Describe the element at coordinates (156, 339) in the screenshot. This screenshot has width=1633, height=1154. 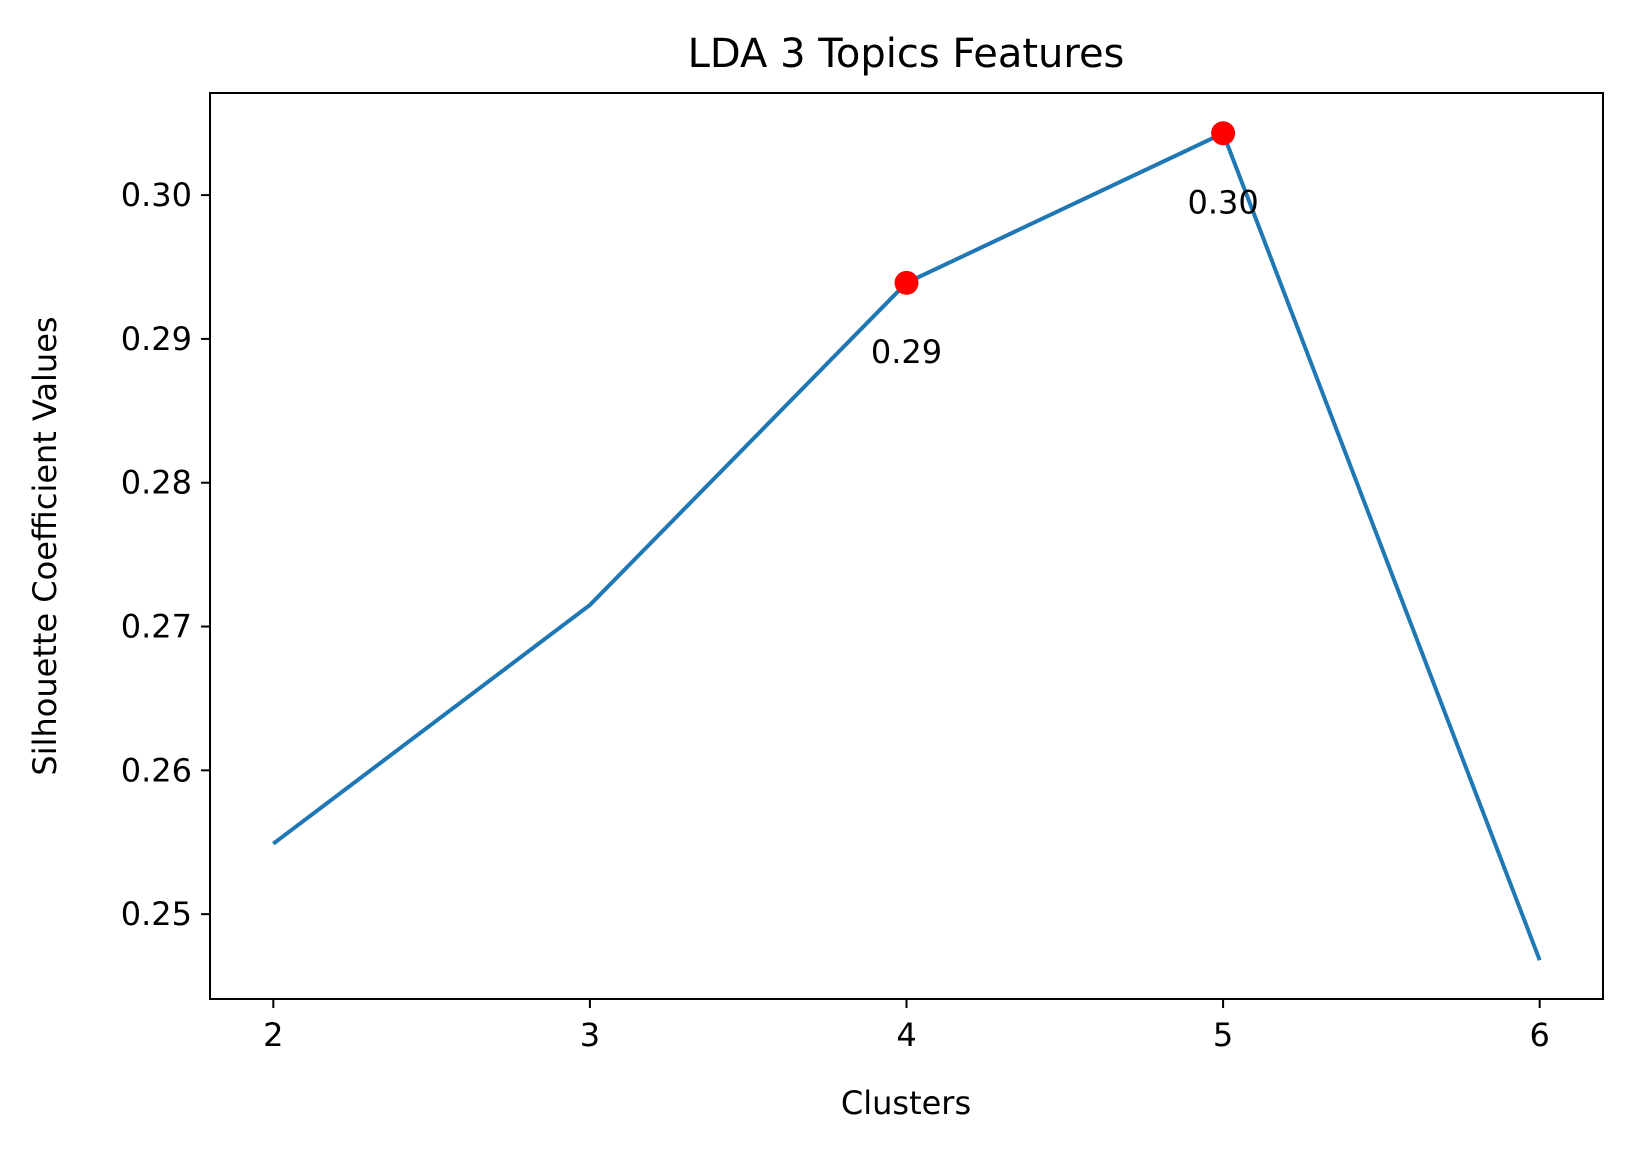
I see `y-tick-label: 0.29` at that location.